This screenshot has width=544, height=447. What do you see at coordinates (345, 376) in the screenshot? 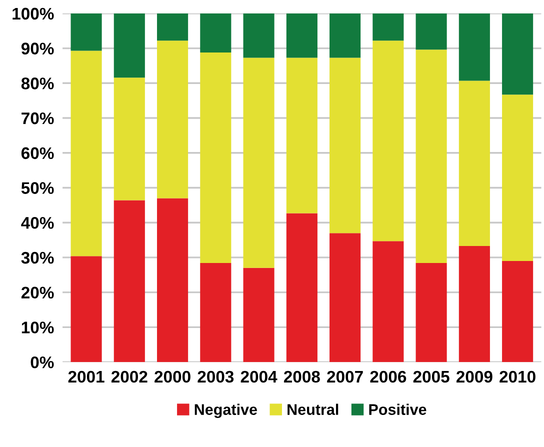
I see `x-tick-label: 2007` at bounding box center [345, 376].